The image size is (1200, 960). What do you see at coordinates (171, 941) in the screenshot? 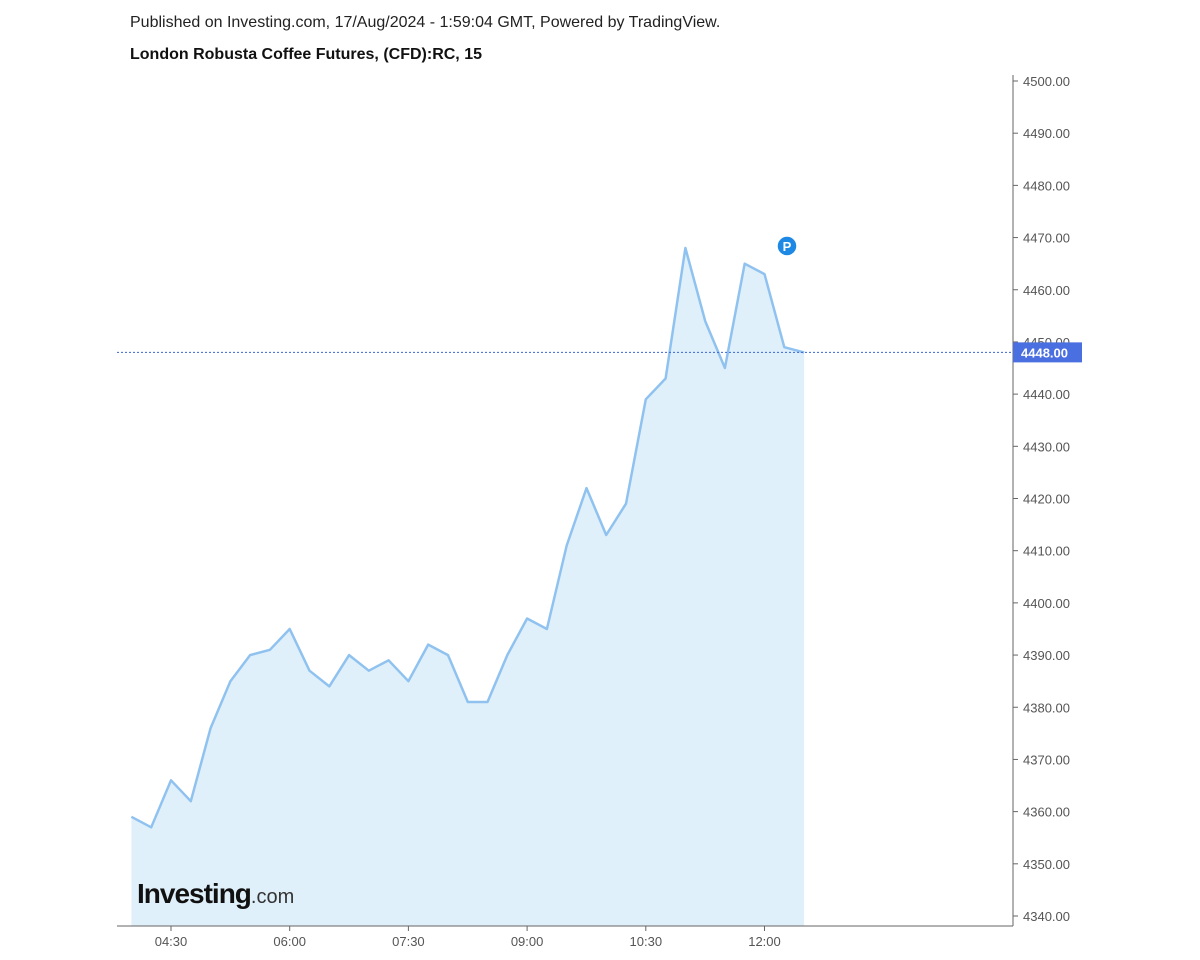
I see `x-tick-label: 04:30` at bounding box center [171, 941].